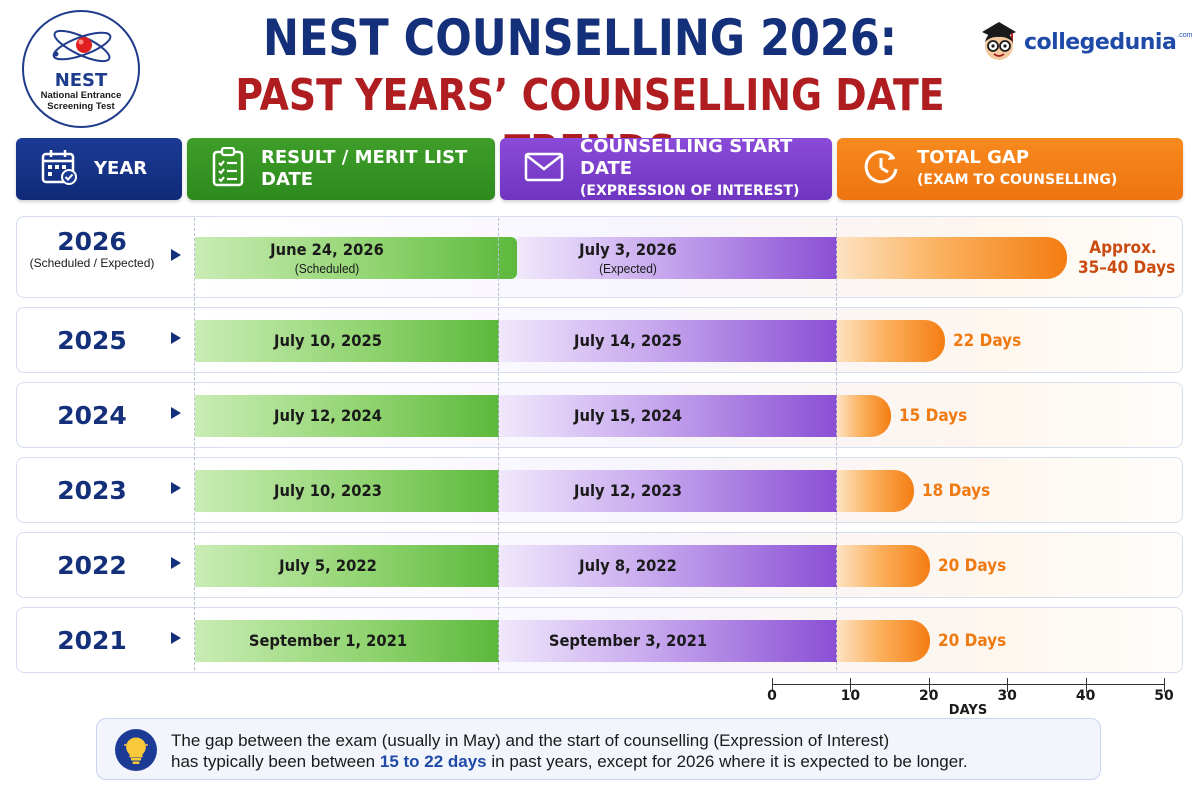 This screenshot has width=1200, height=800. I want to click on header-result-label: RESULT / MERIT LIST DATE, so click(364, 168).